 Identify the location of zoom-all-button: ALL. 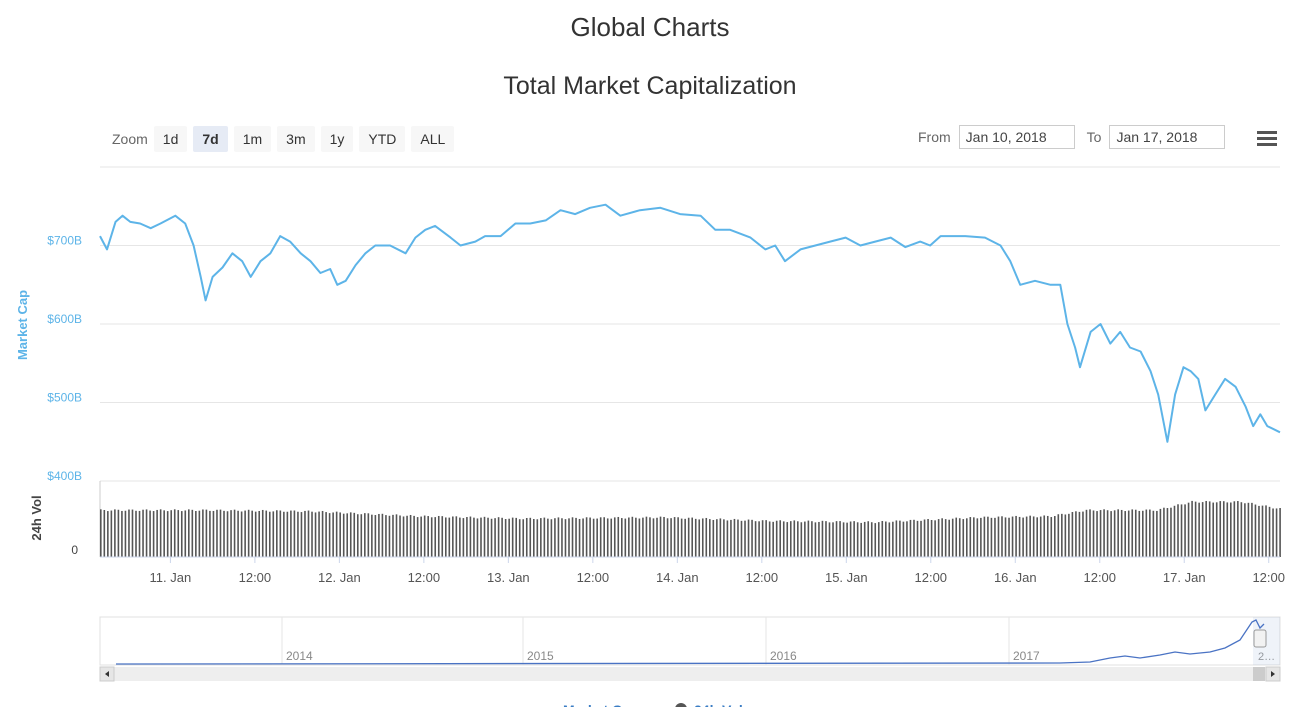
(433, 139).